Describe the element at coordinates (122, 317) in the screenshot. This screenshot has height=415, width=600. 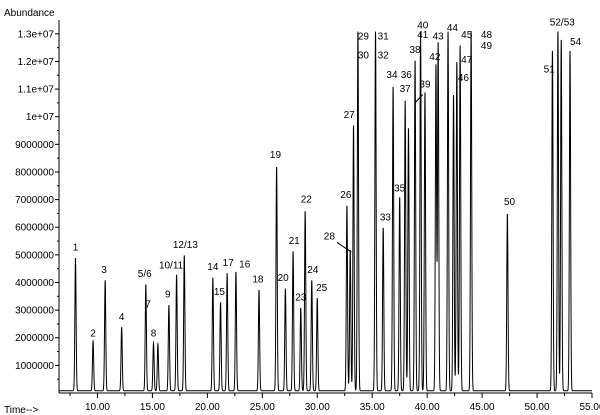
I see `peak-label: 4` at that location.